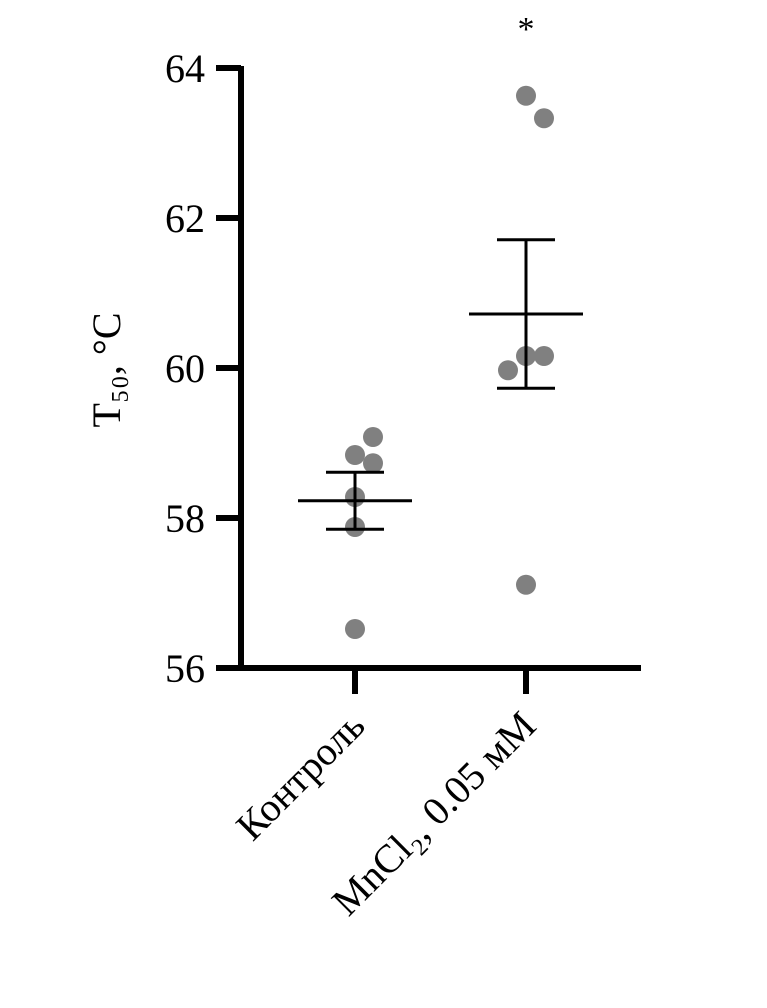 Image resolution: width=767 pixels, height=1008 pixels. What do you see at coordinates (185, 218) in the screenshot?
I see `y-tick-label: 62` at bounding box center [185, 218].